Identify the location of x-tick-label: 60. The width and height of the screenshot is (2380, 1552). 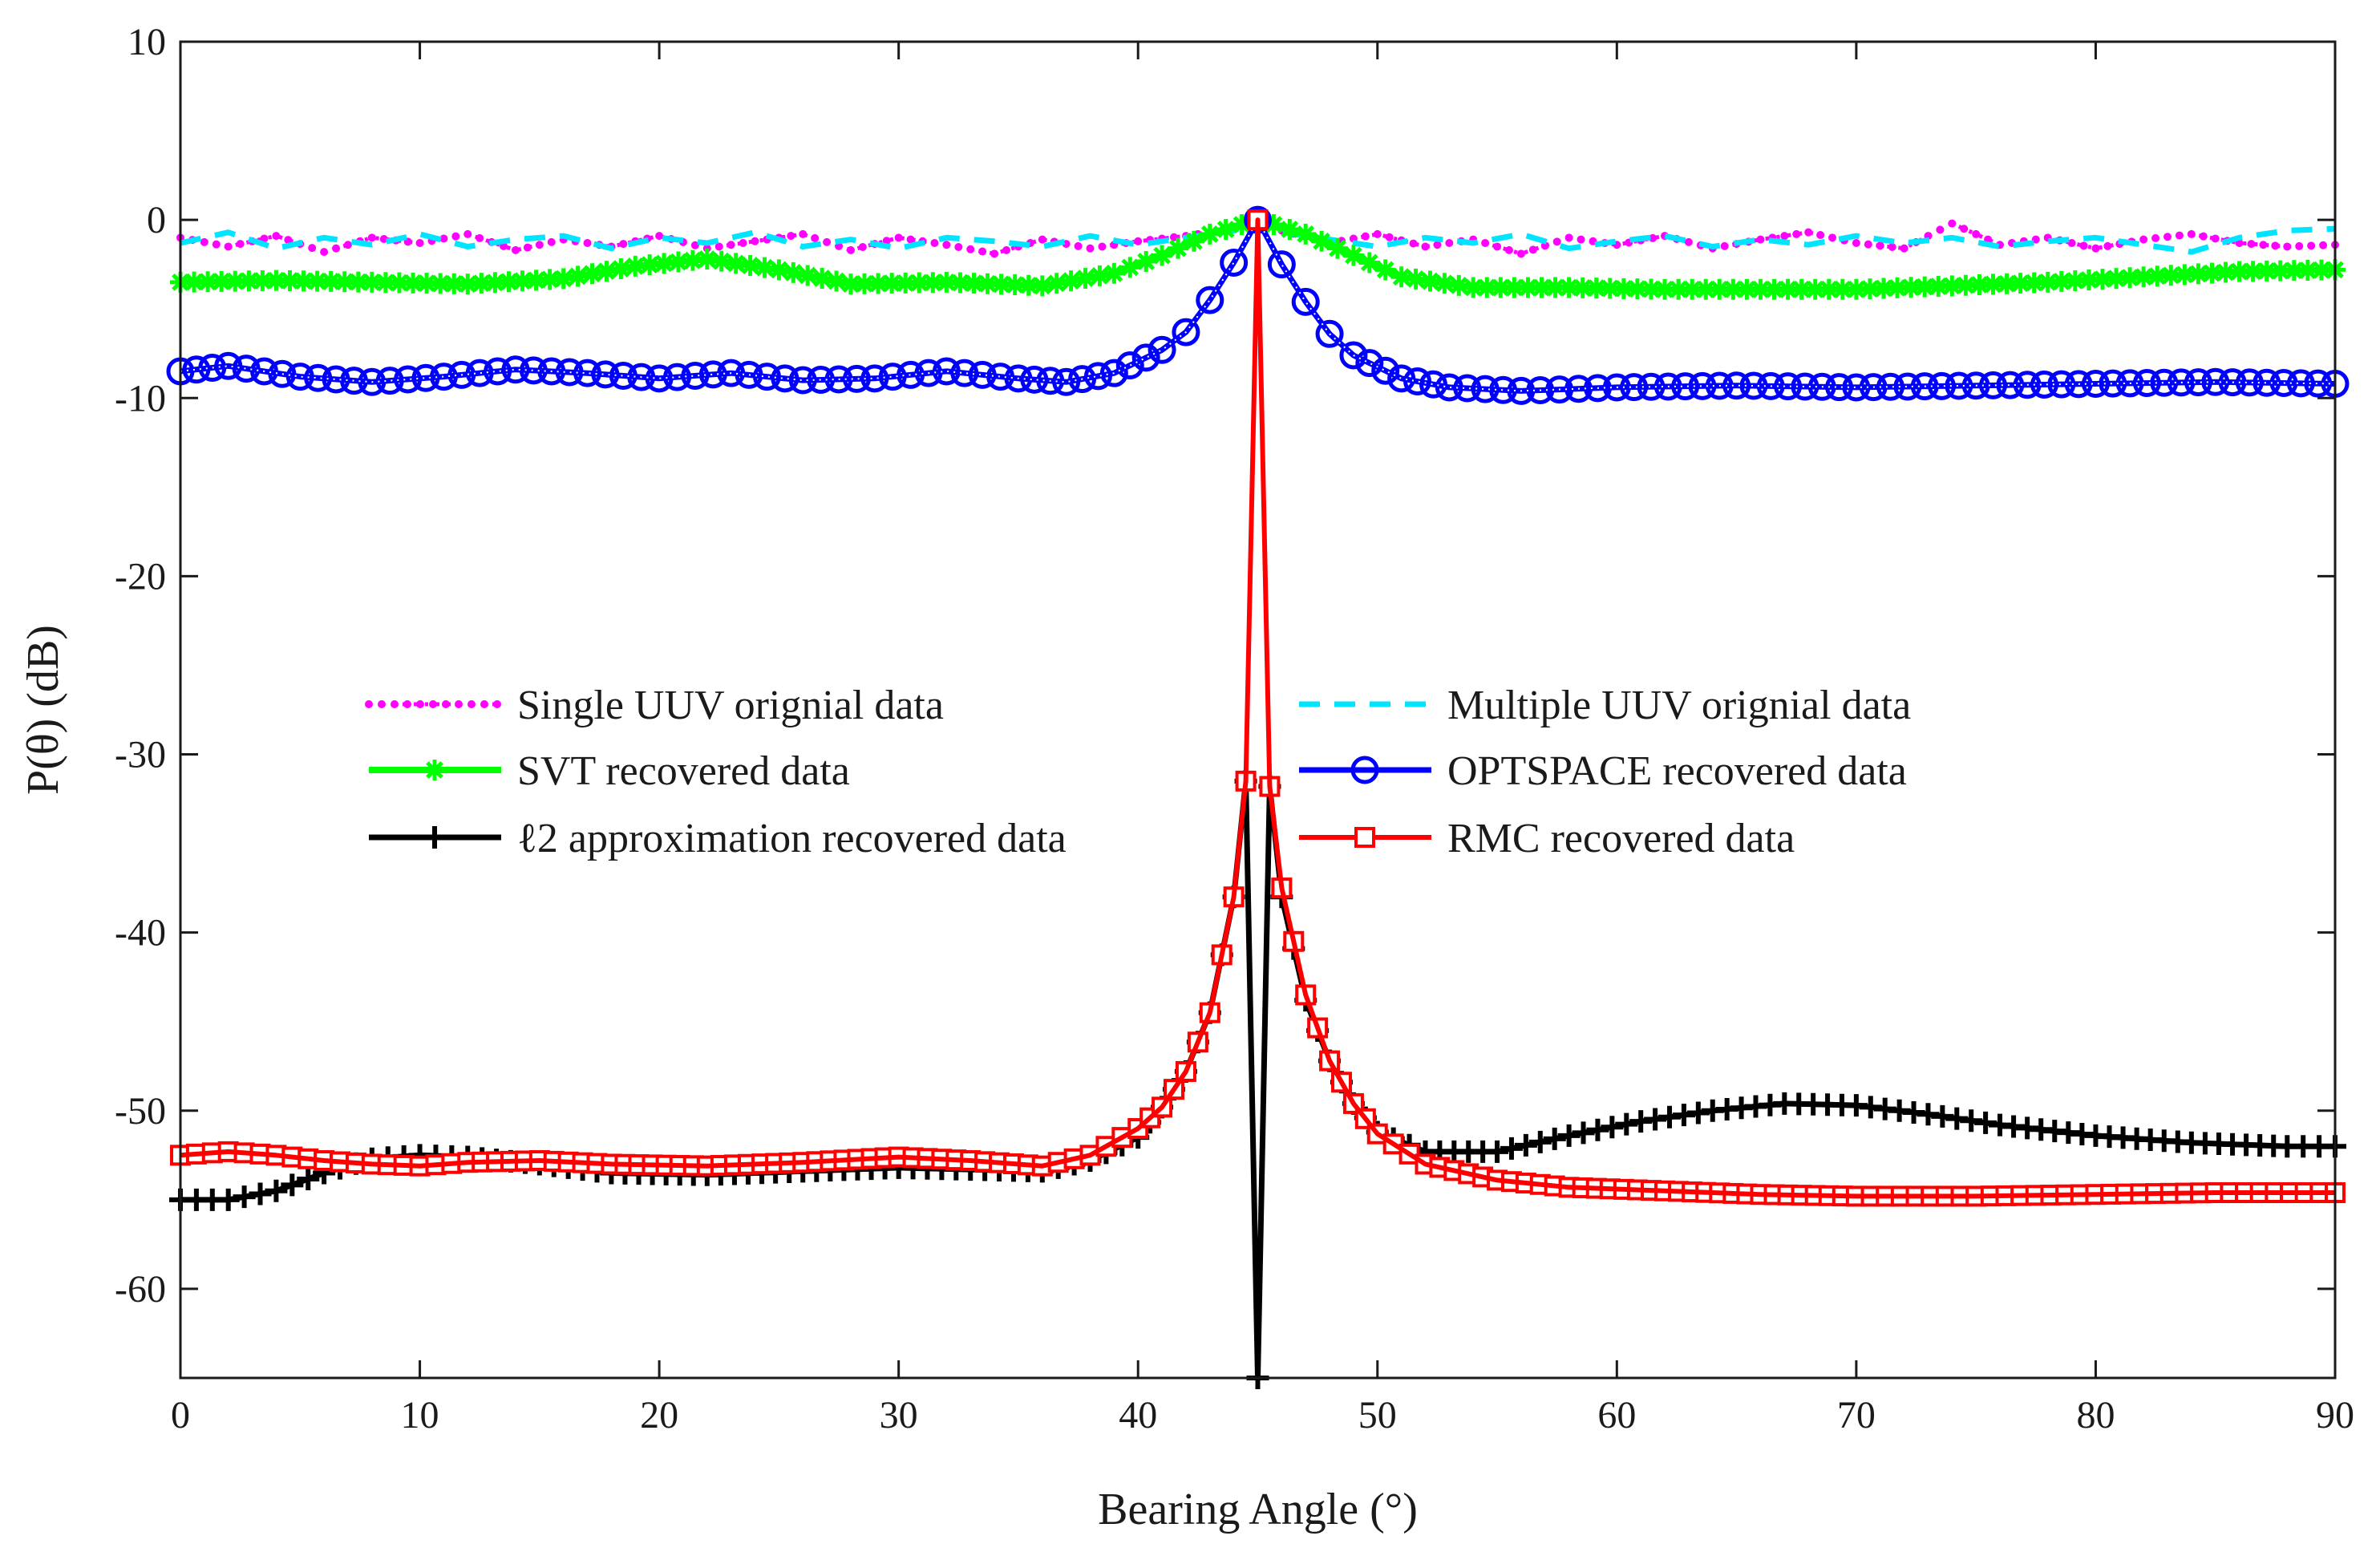
(1617, 1415).